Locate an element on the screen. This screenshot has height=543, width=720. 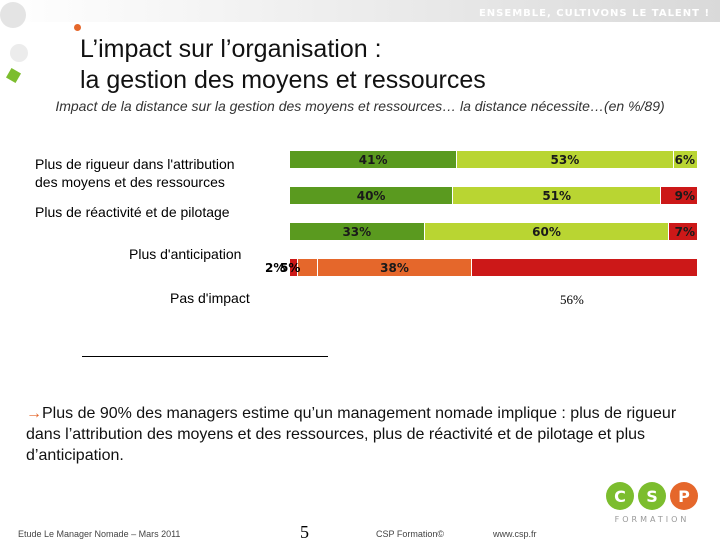
category-label-line: Plus de rigueur dans l'attribution is located at coordinates (135, 164).